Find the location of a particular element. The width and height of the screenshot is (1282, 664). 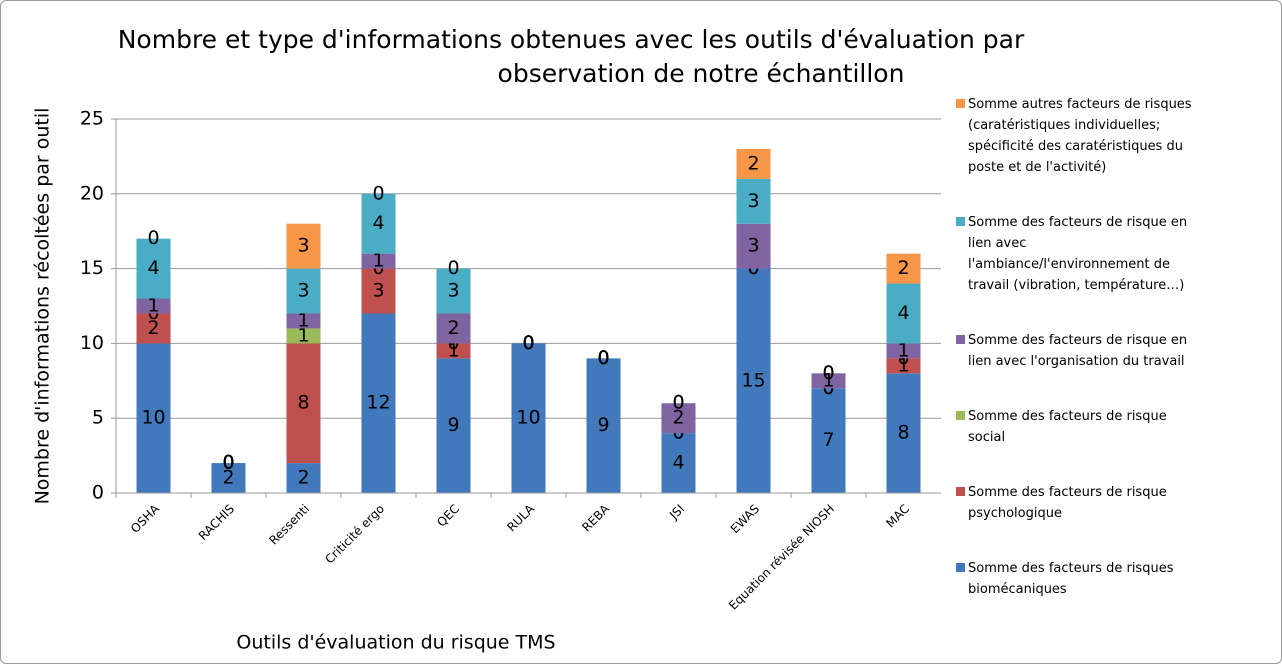

y-tick-label: 0 is located at coordinates (98, 493).